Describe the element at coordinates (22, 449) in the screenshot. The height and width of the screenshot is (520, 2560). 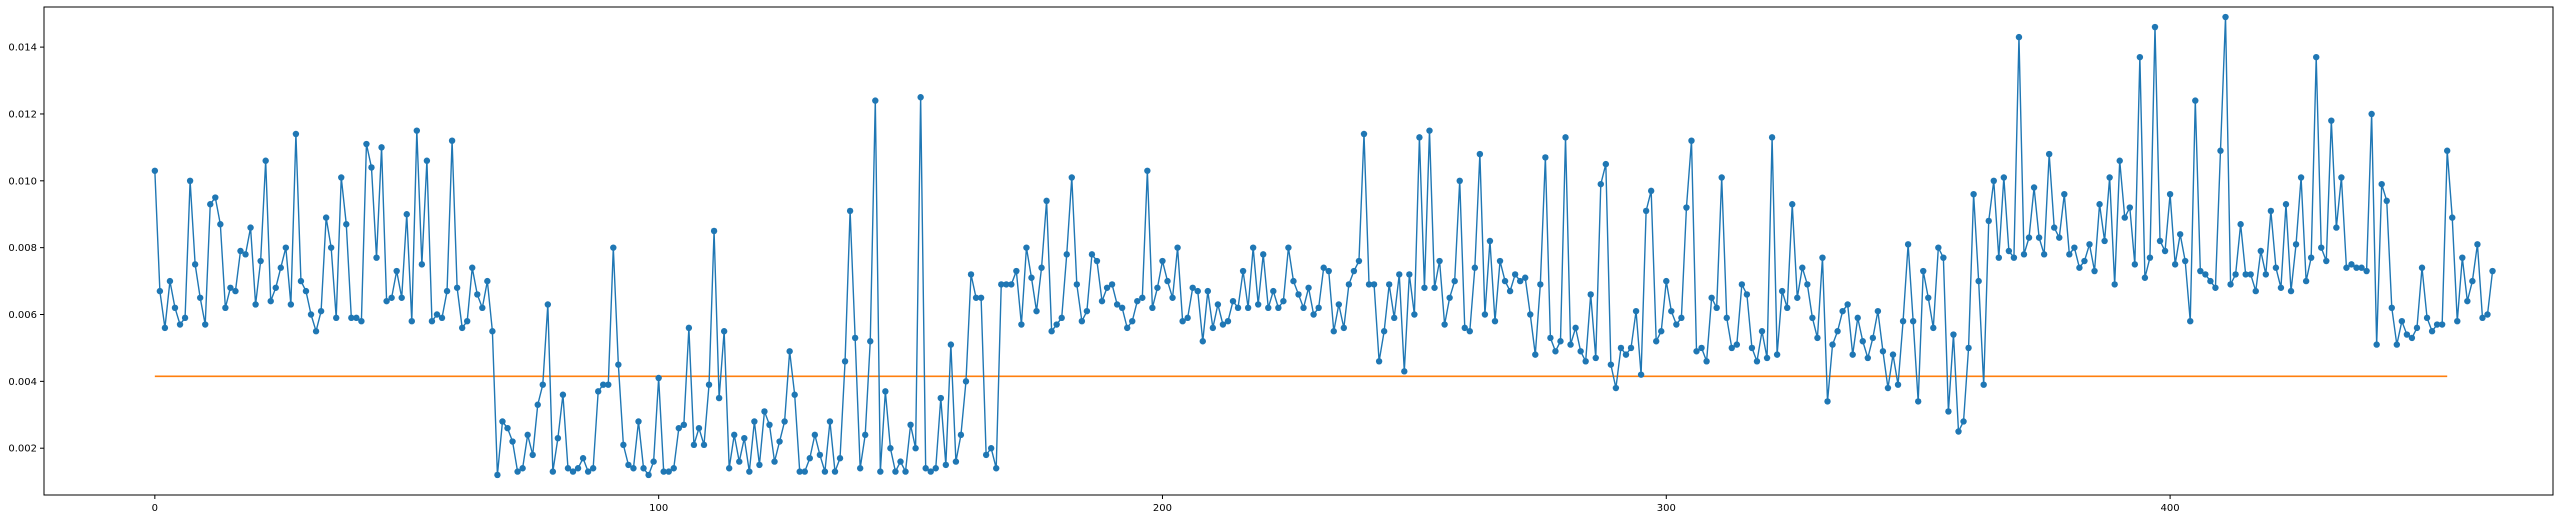
I see `y-tick-label: 0.002` at that location.